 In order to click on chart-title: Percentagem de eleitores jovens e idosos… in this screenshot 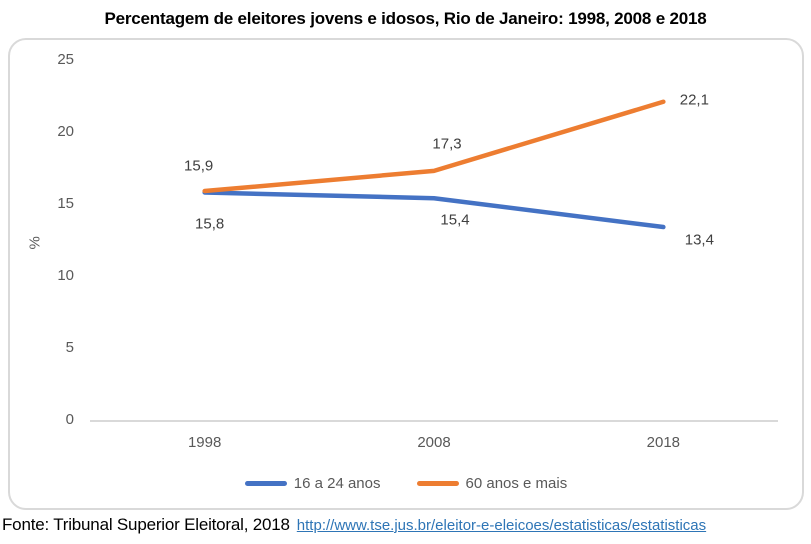, I will do `click(405, 18)`.